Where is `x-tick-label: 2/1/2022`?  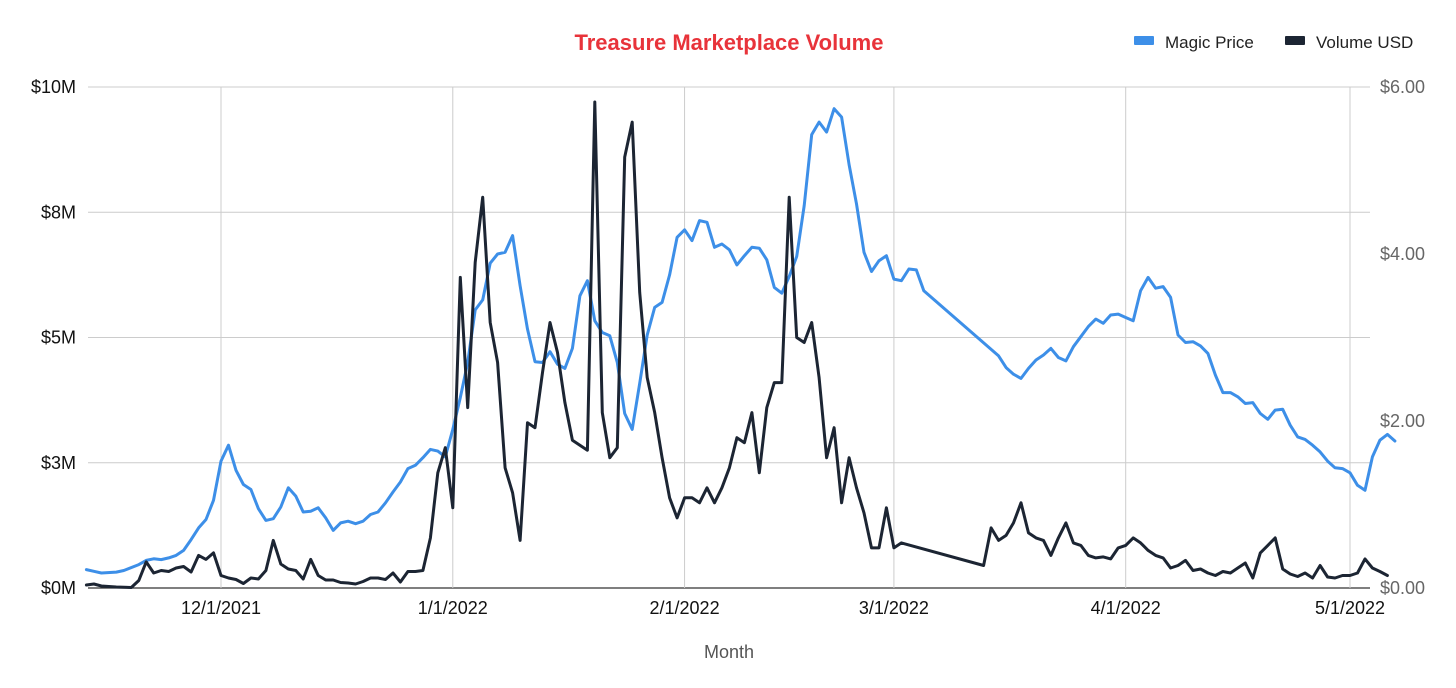 x-tick-label: 2/1/2022 is located at coordinates (685, 608).